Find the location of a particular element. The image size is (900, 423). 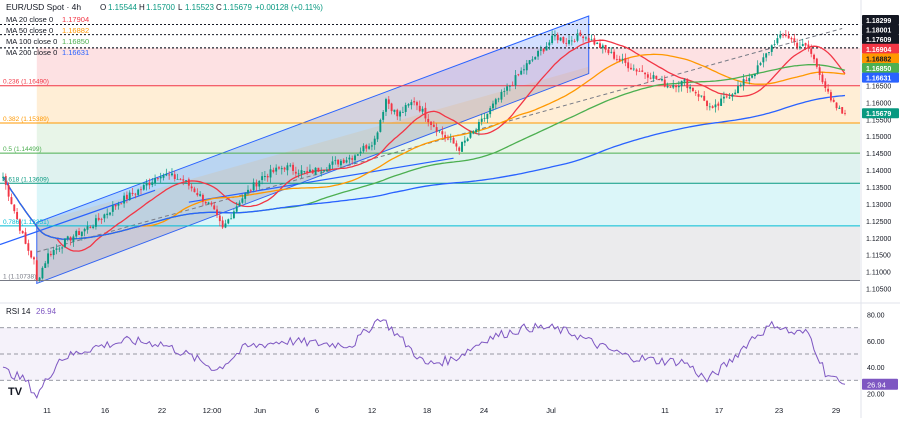

price-tick-label: 1.16500 is located at coordinates (878, 86).